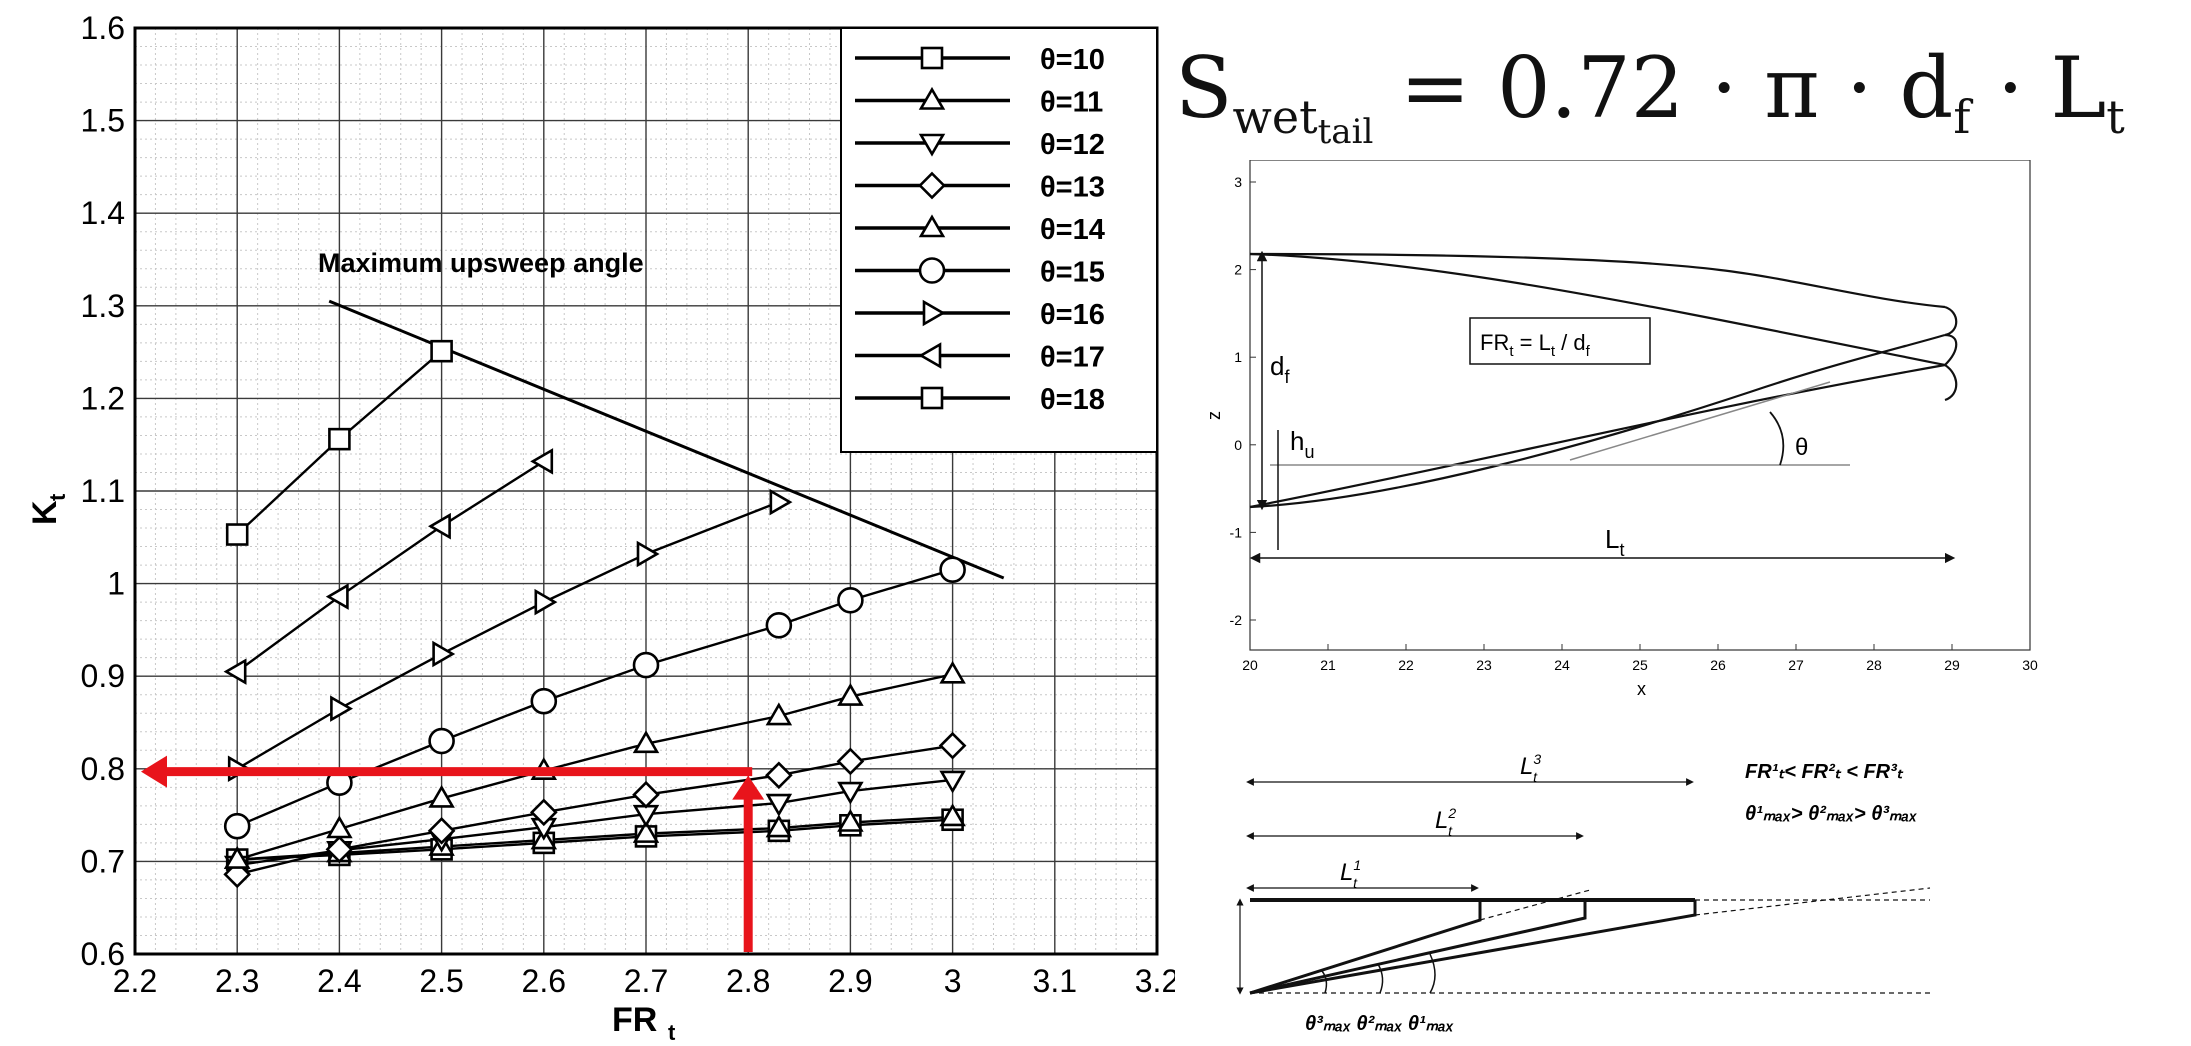 This screenshot has height=1046, width=2191. I want to click on tail-x-tick-label: 27, so click(1796, 665).